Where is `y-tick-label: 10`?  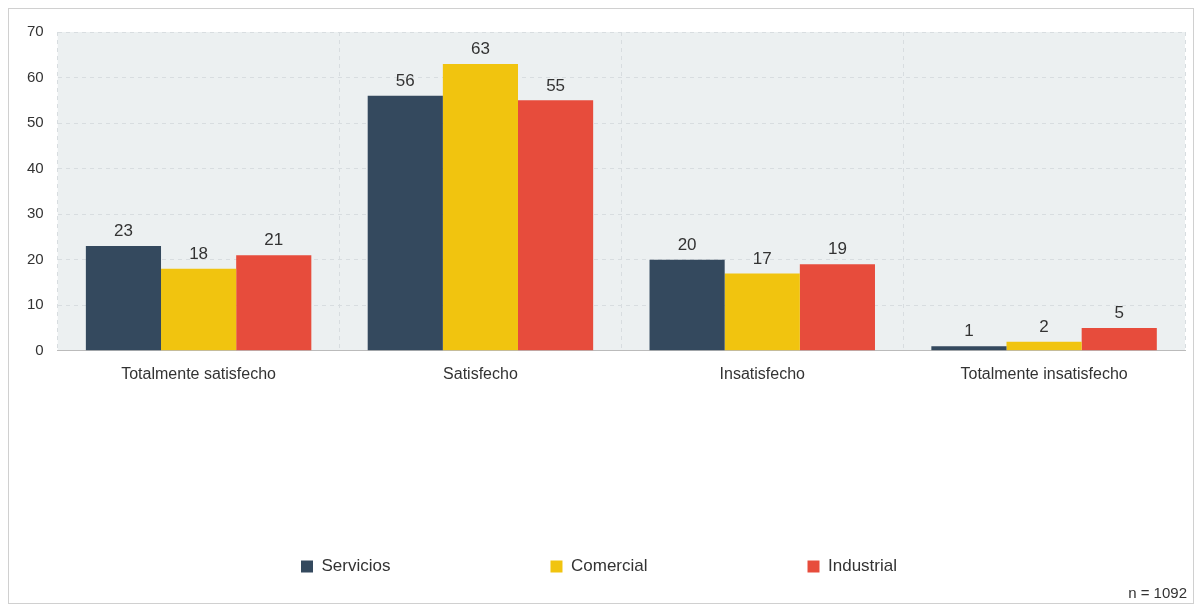 y-tick-label: 10 is located at coordinates (35, 304).